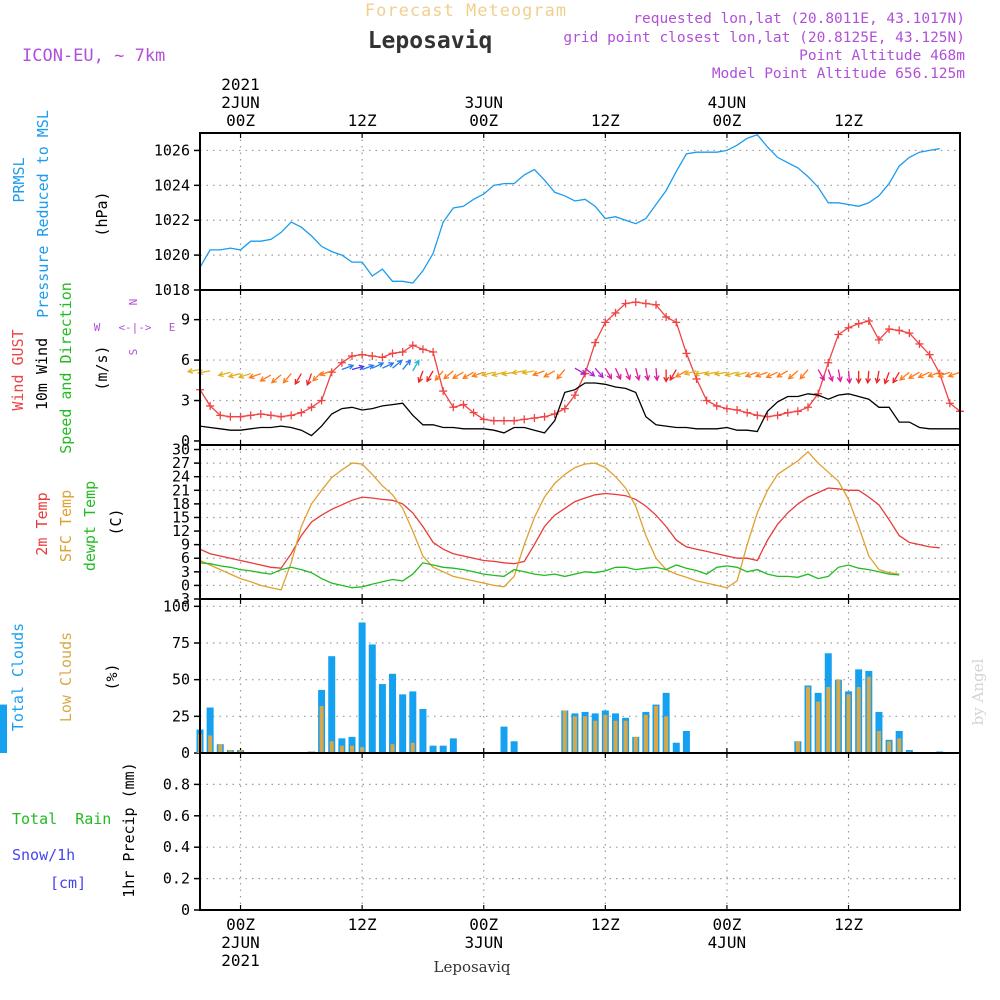 The width and height of the screenshot is (1000, 1000). What do you see at coordinates (185, 360) in the screenshot?
I see `ytick-label-wind: 6` at bounding box center [185, 360].